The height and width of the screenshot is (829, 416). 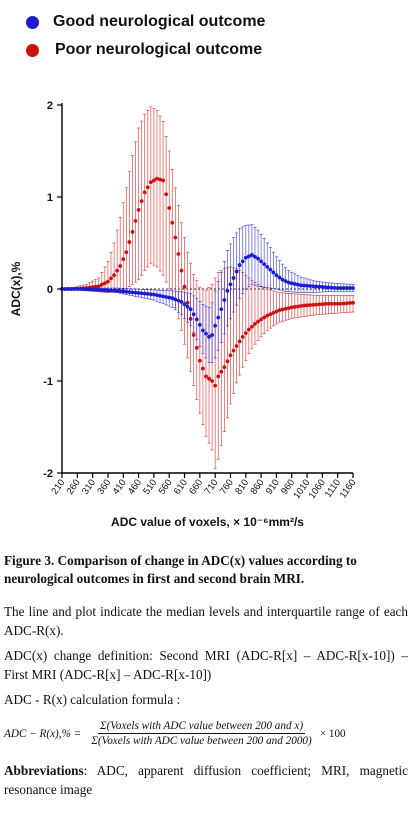 What do you see at coordinates (50, 290) in the screenshot?
I see `y-tick-label: 0` at bounding box center [50, 290].